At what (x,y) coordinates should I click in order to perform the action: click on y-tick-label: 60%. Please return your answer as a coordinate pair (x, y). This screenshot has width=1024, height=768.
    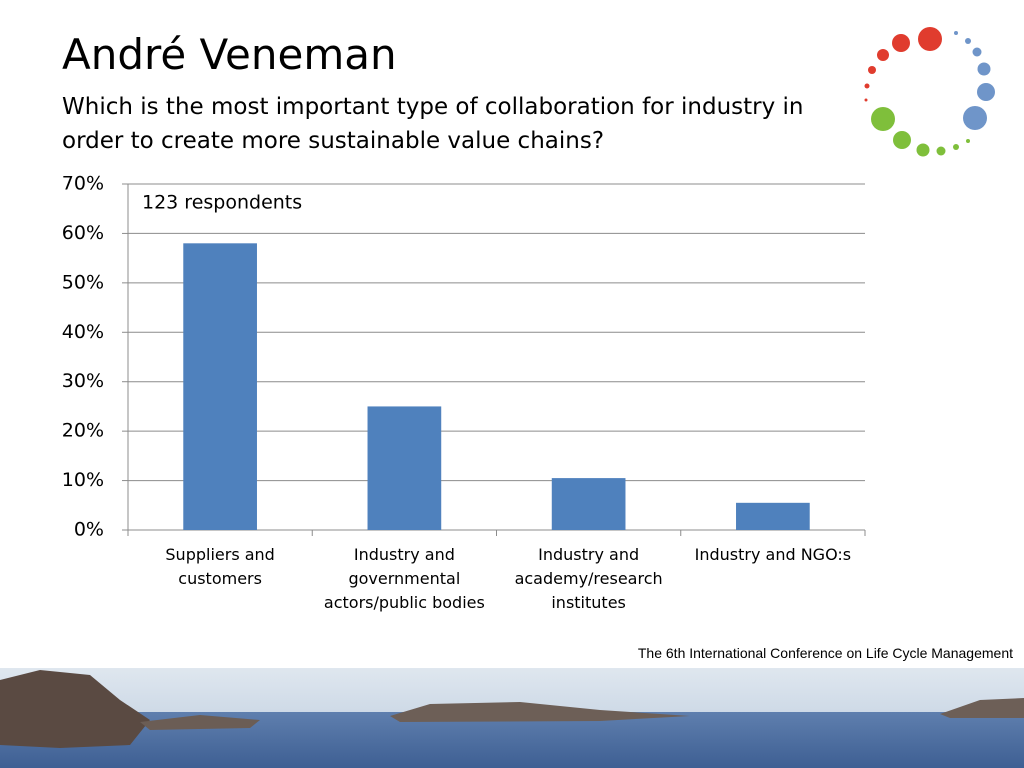
    Looking at the image, I should click on (83, 233).